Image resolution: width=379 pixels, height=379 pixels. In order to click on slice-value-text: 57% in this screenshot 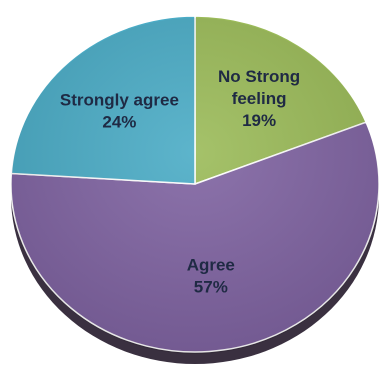, I will do `click(211, 286)`.